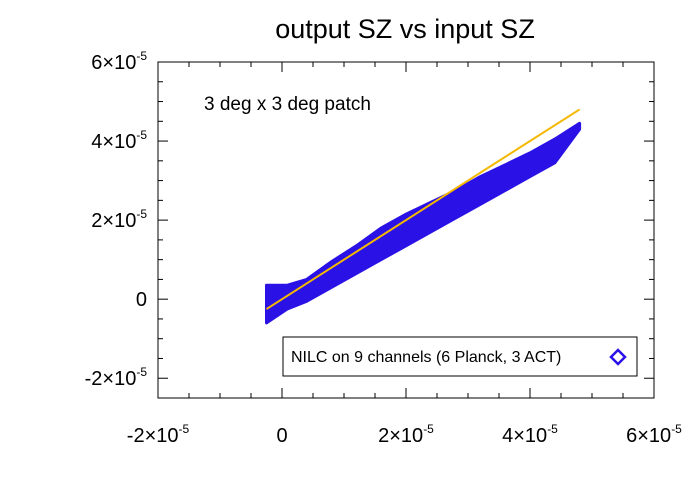  I want to click on legend: NILC on 9 channels (6 Planck, 3 ACT), so click(460, 356).